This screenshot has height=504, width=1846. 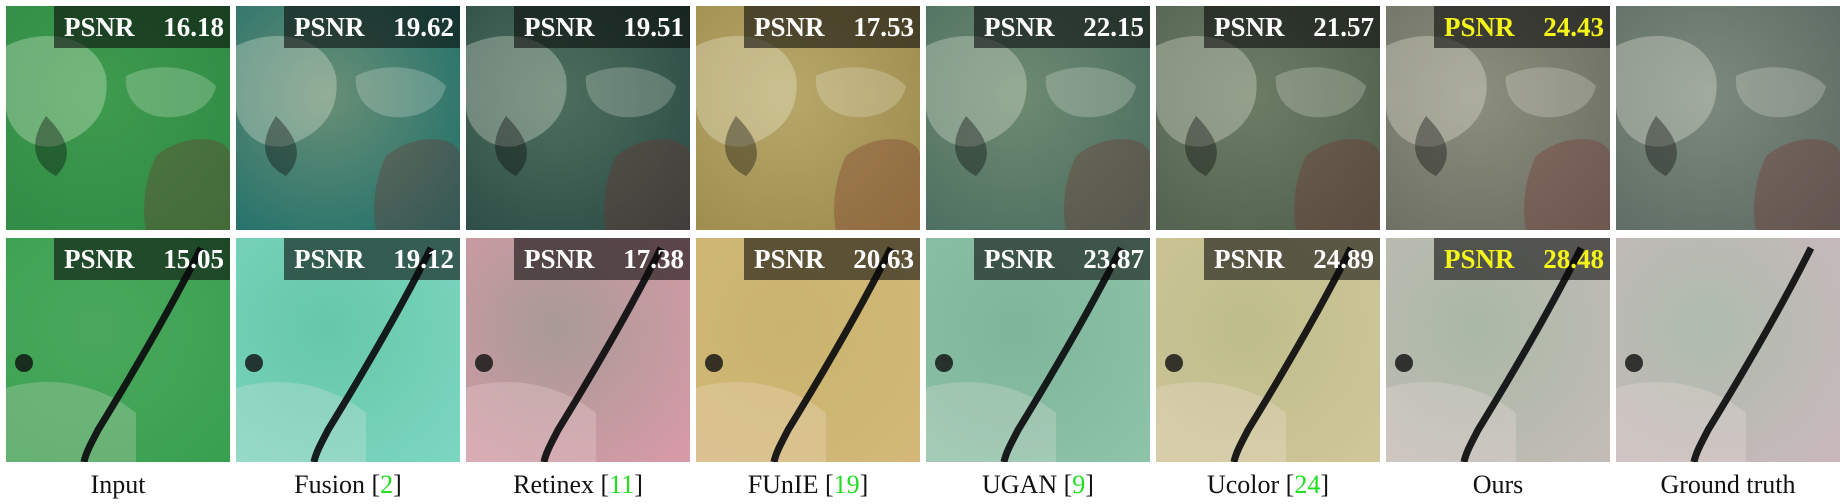 I want to click on psnr-badge: PSNR 21.57, so click(x=1292, y=27).